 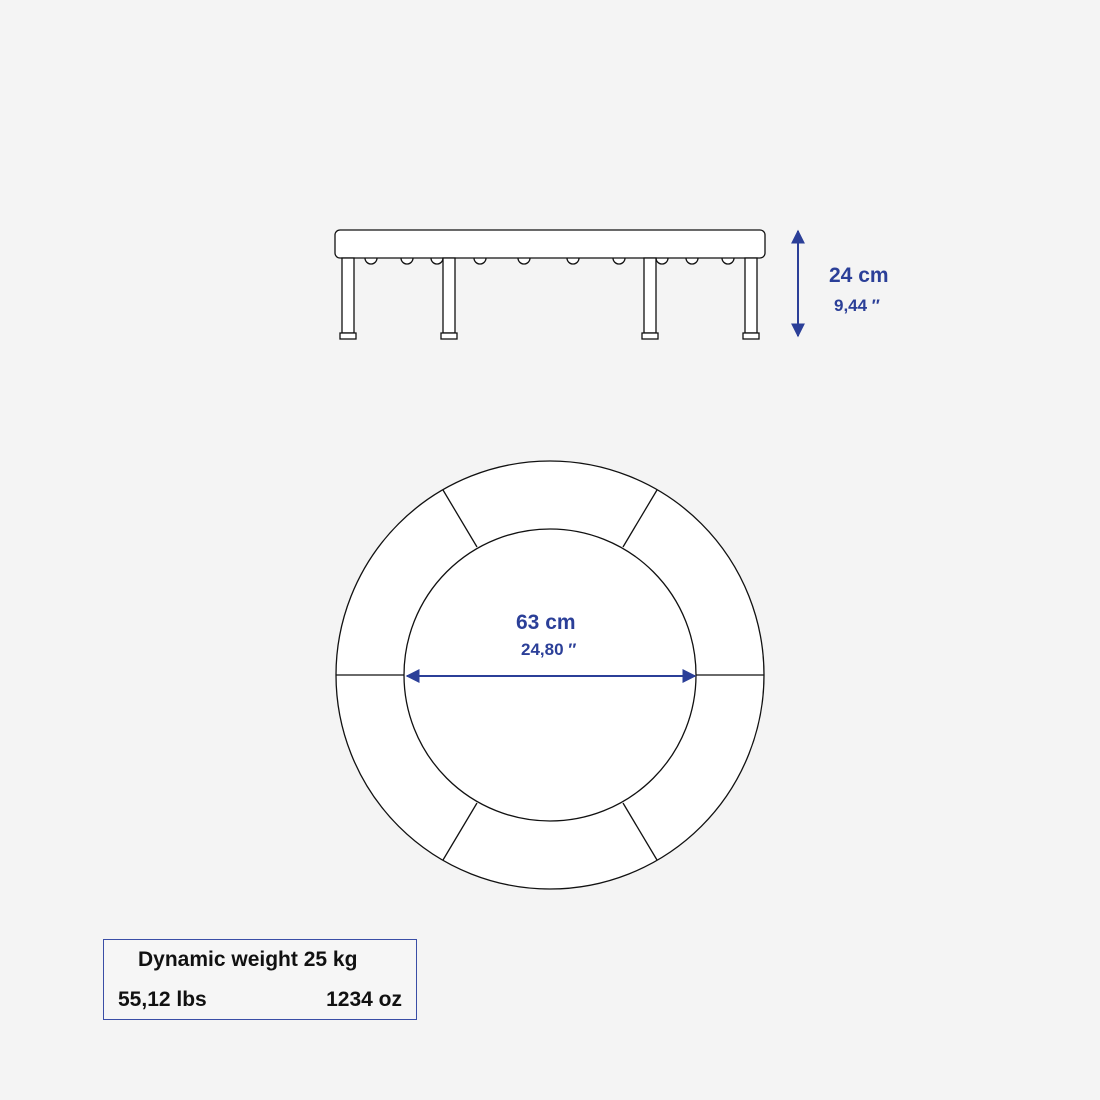 What do you see at coordinates (550, 244) in the screenshot?
I see `side-view-pad` at bounding box center [550, 244].